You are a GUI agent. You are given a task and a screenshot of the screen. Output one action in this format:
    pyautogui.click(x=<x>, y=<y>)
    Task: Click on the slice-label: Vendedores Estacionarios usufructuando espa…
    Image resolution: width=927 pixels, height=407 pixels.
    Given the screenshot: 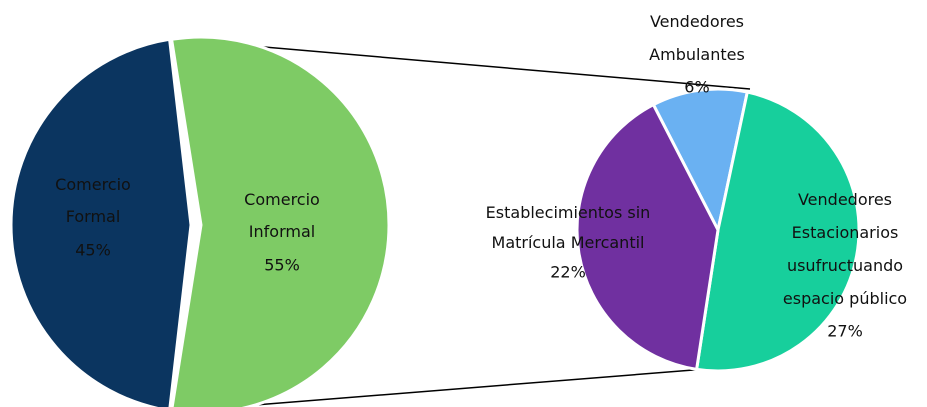 What is the action you would take?
    pyautogui.click(x=845, y=249)
    